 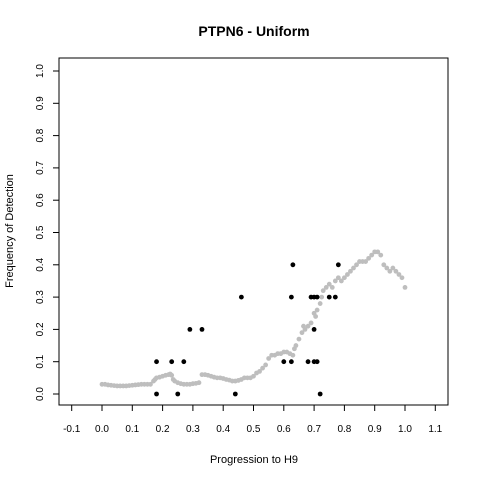 What do you see at coordinates (314, 429) in the screenshot?
I see `x-tick-label: 0.7` at bounding box center [314, 429].